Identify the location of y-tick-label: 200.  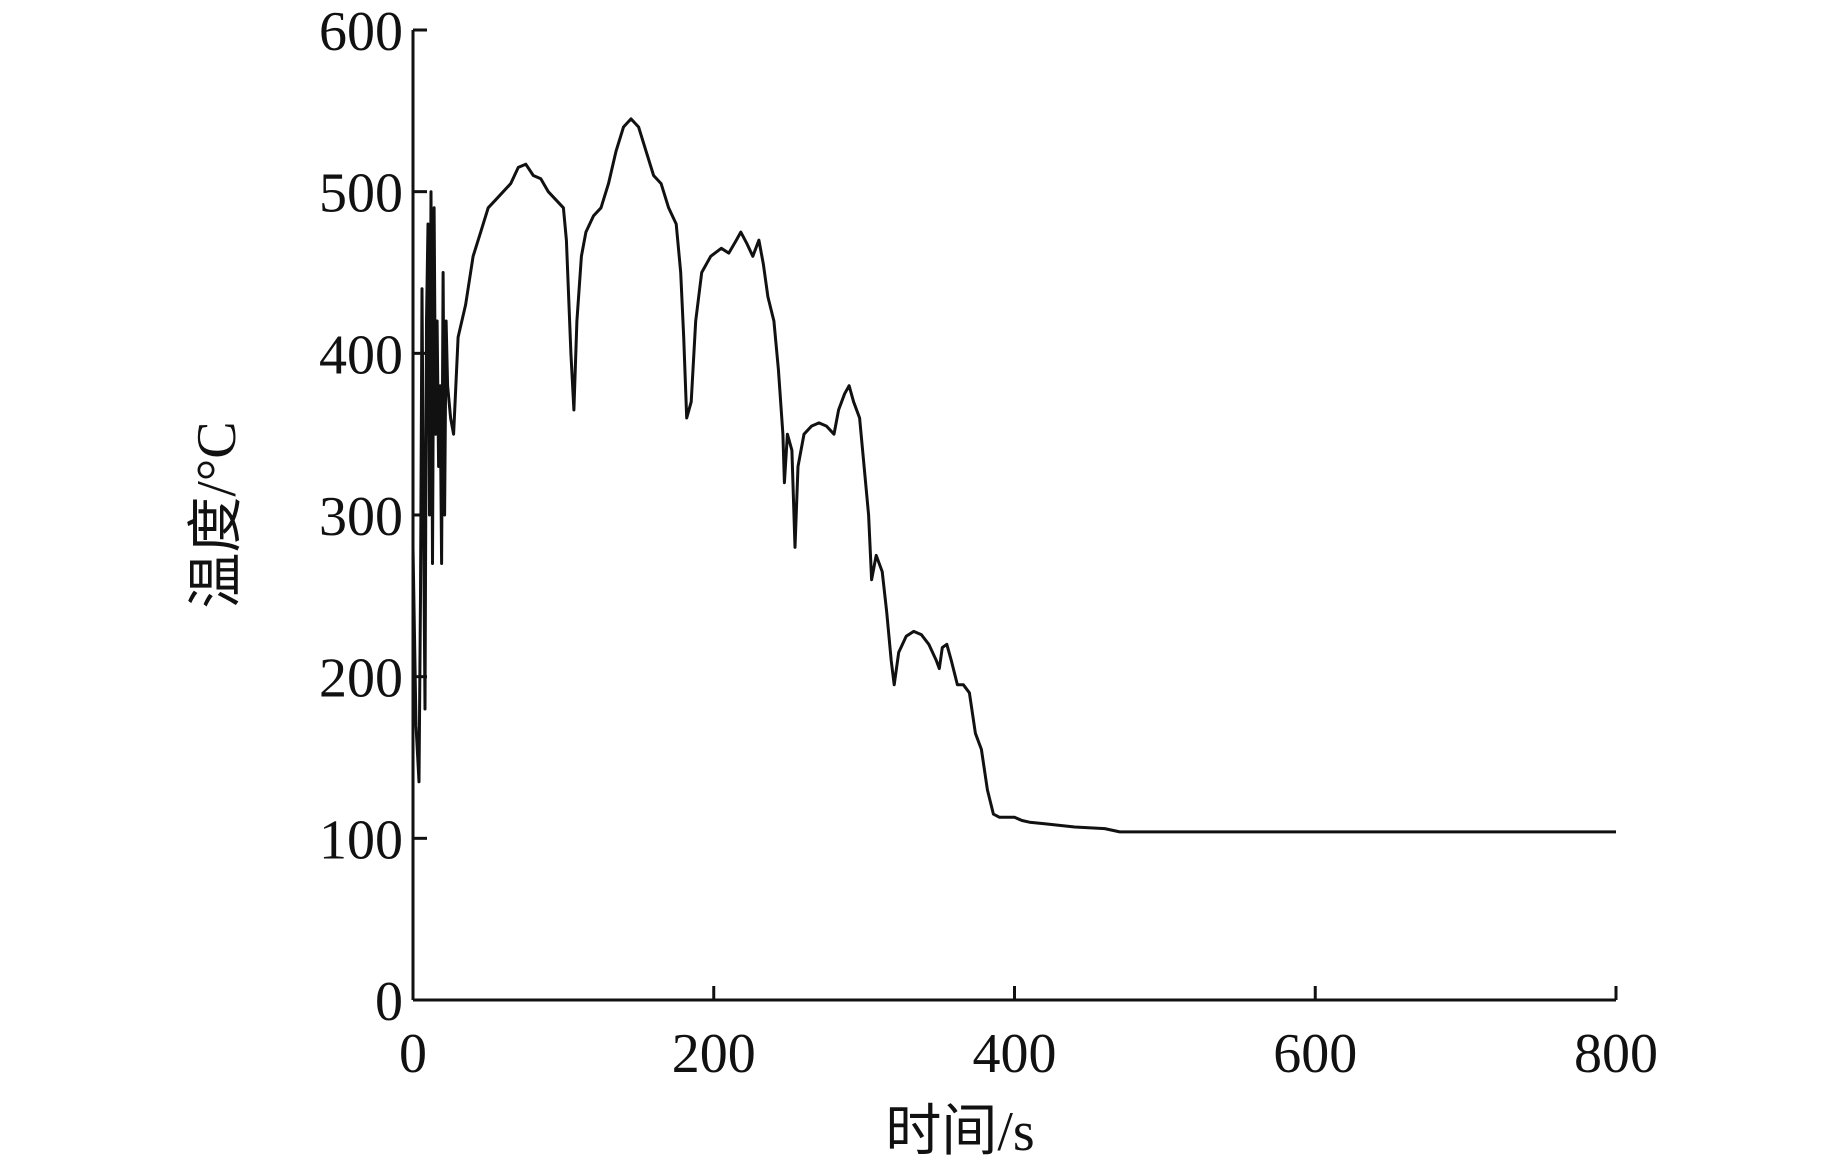
(361, 679).